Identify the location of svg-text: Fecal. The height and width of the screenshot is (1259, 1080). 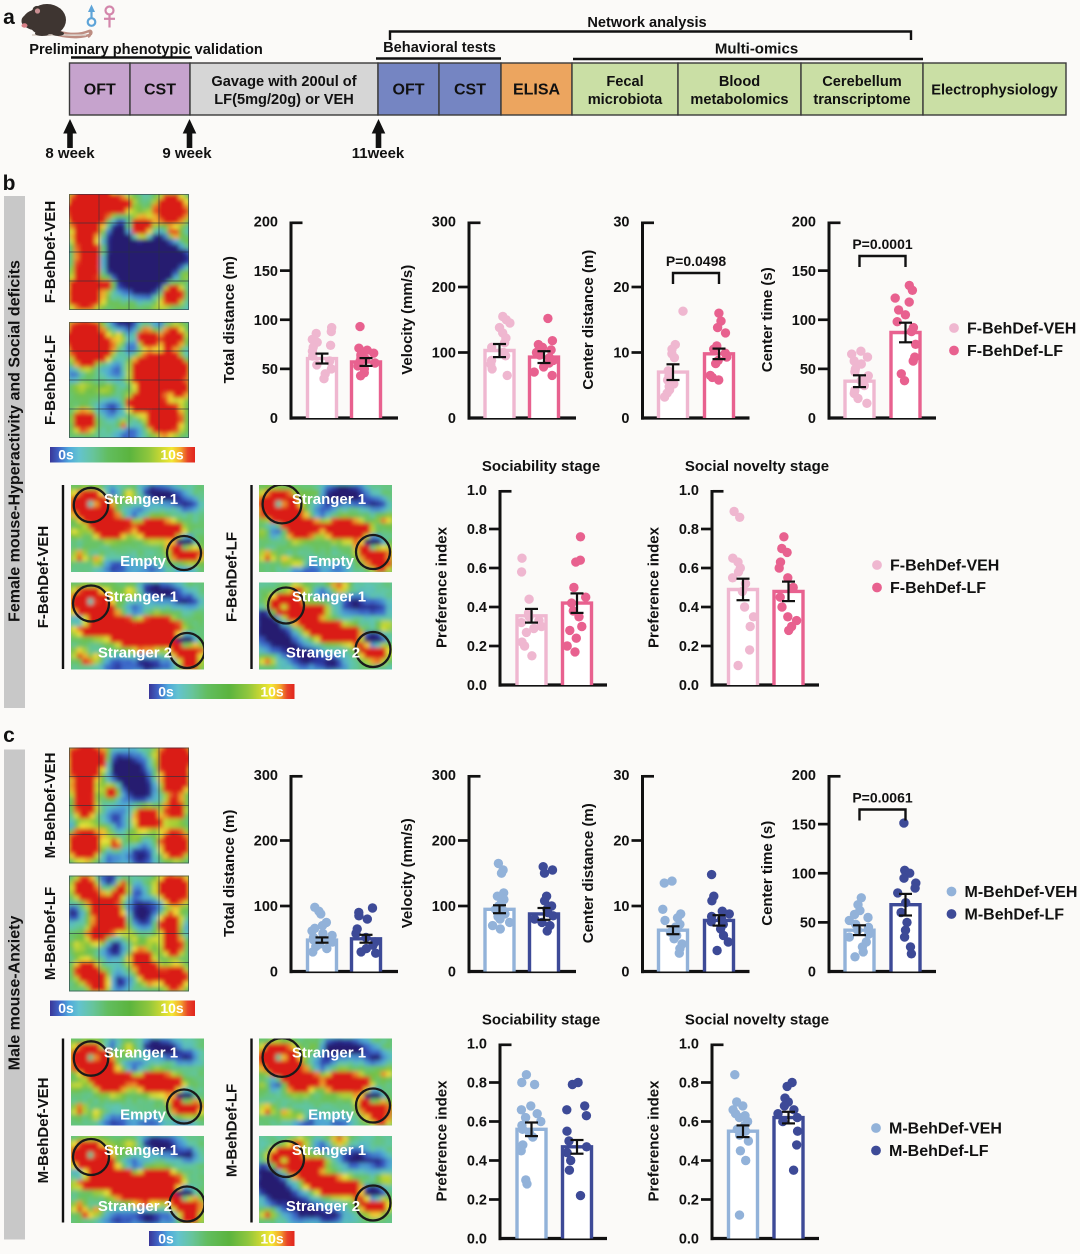
(624, 82).